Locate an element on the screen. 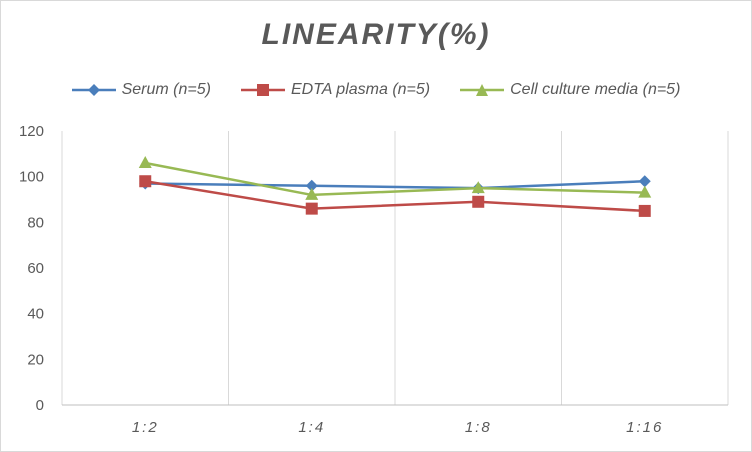  legend-item-cell-culture-media: Cell culture media (n=5) is located at coordinates (570, 90).